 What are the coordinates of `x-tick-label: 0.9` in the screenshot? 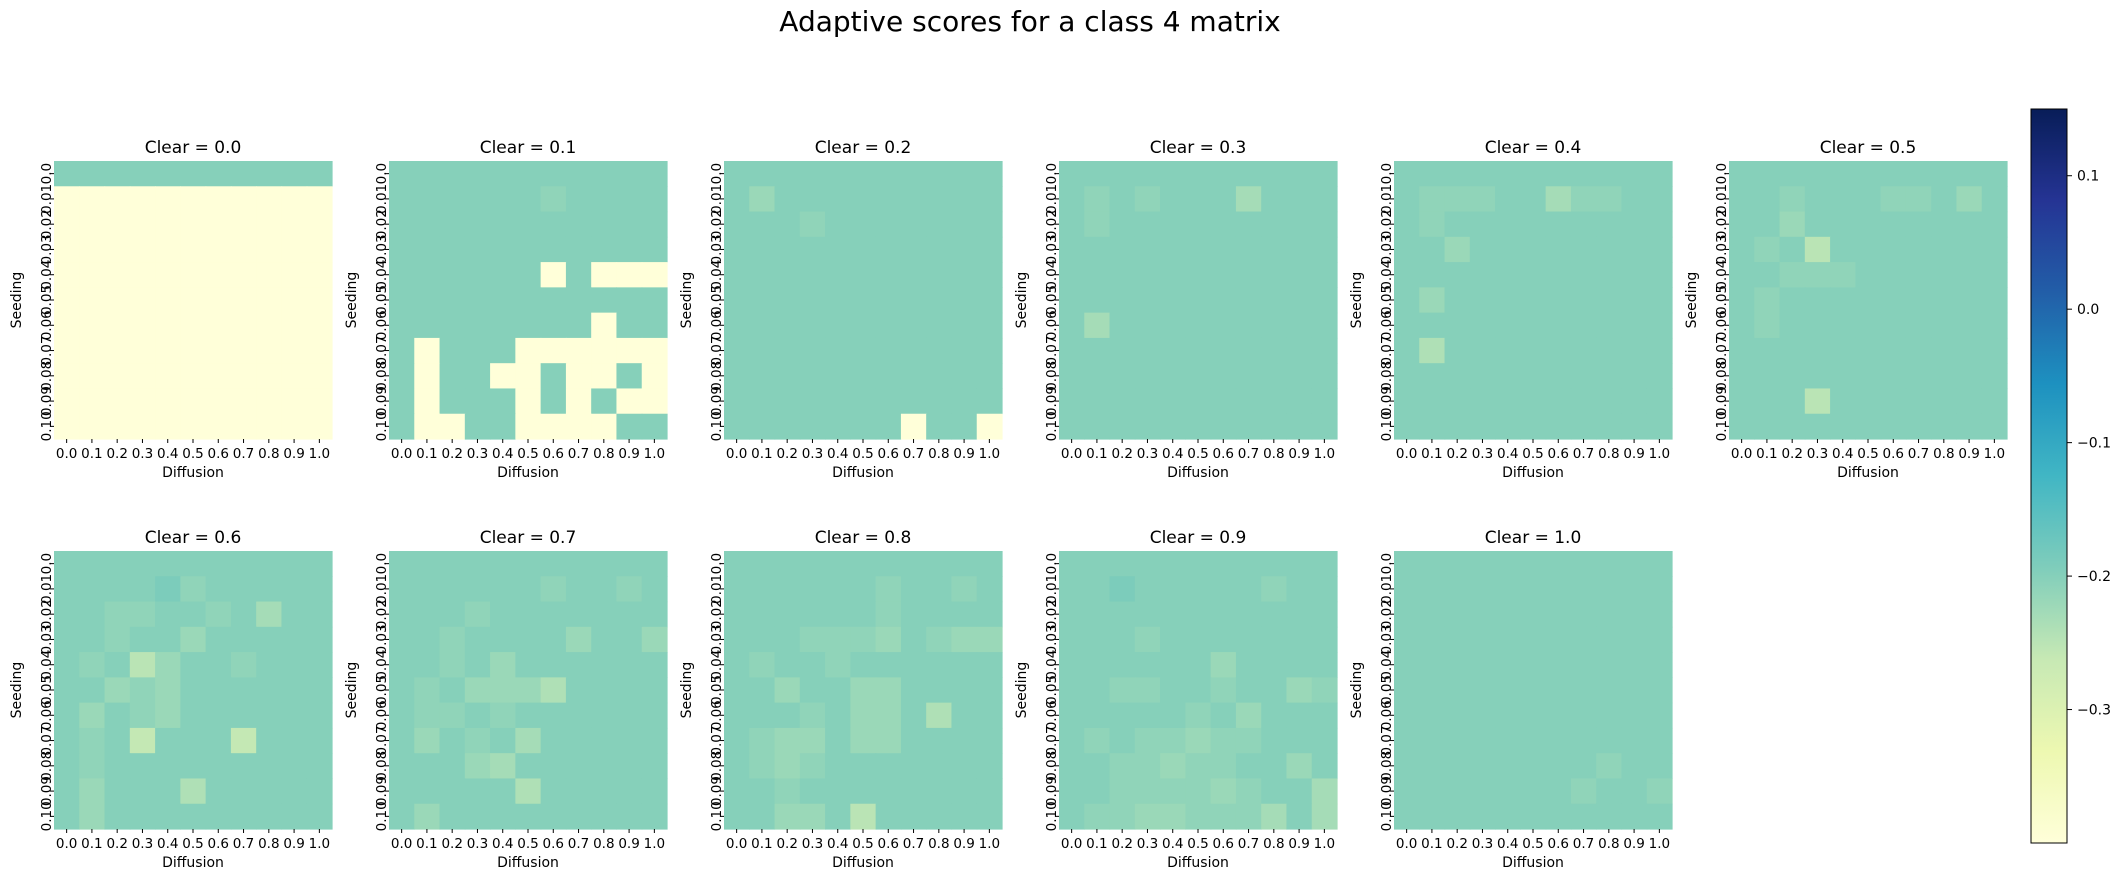 It's located at (1298, 454).